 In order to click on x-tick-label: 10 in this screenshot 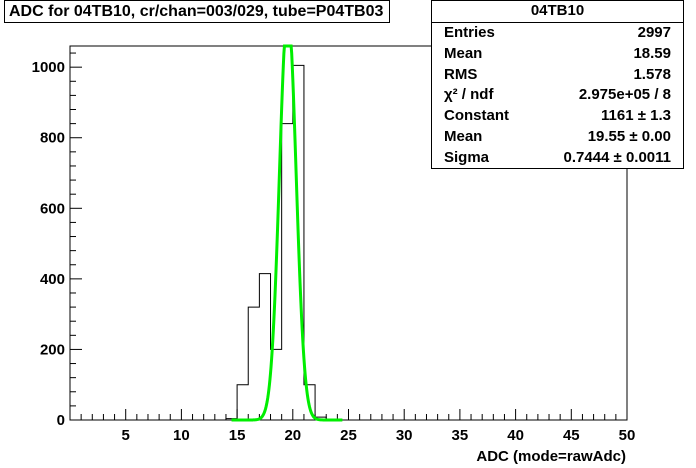, I will do `click(181, 435)`.